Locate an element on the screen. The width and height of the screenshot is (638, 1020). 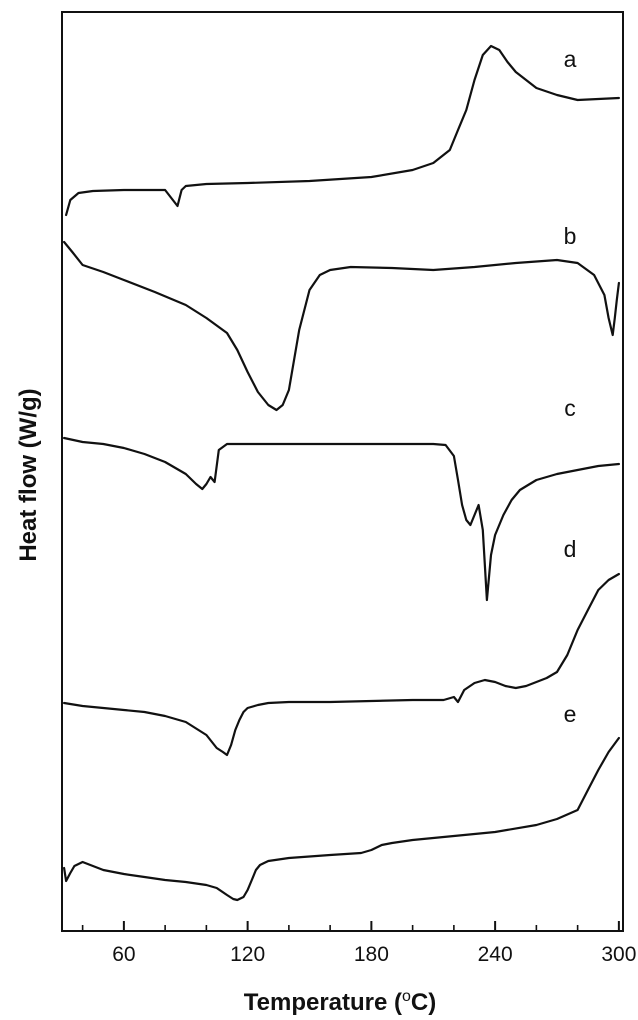
x-tick-labels-group: 60 120 180 240 300 is located at coordinates (374, 954).